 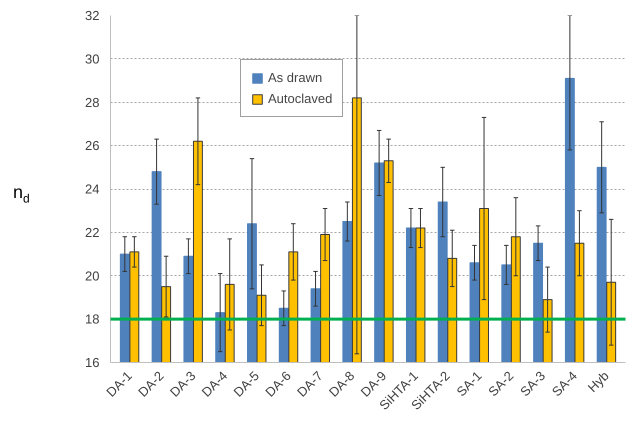 I want to click on legend-label: As drawn, so click(x=295, y=77).